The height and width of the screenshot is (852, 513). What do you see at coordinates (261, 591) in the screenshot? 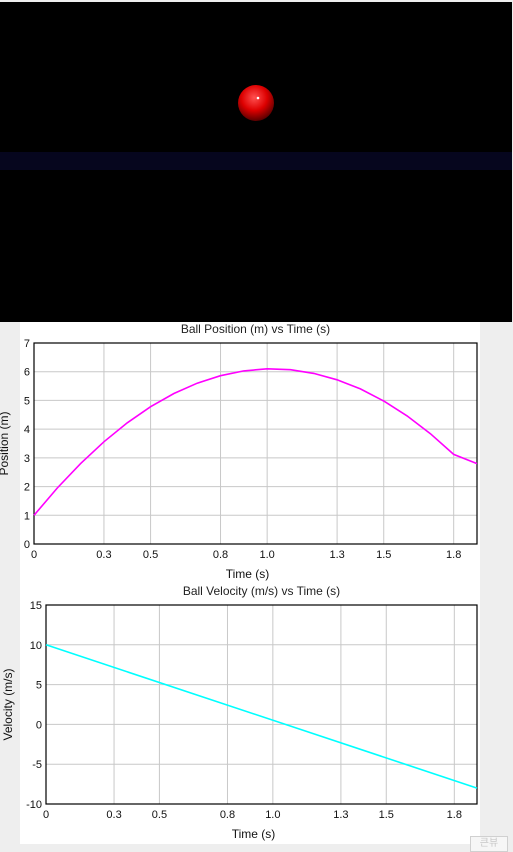
I see `chart-title: Ball Velocity (m/s) vs Time (s)` at bounding box center [261, 591].